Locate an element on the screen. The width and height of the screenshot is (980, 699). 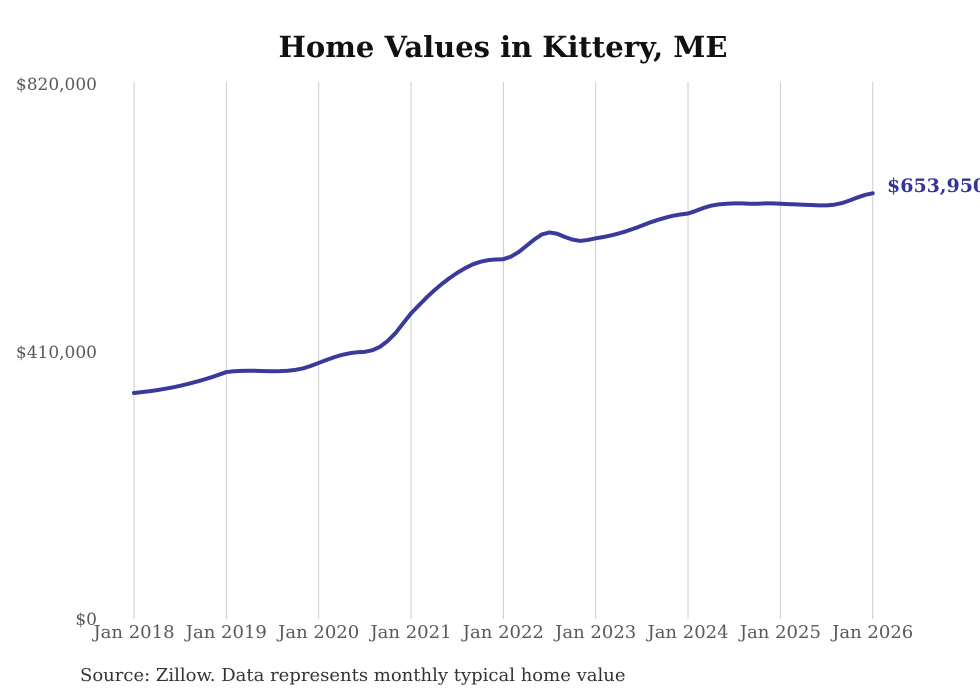
x-tick-label: Jan 2020 is located at coordinates (319, 632).